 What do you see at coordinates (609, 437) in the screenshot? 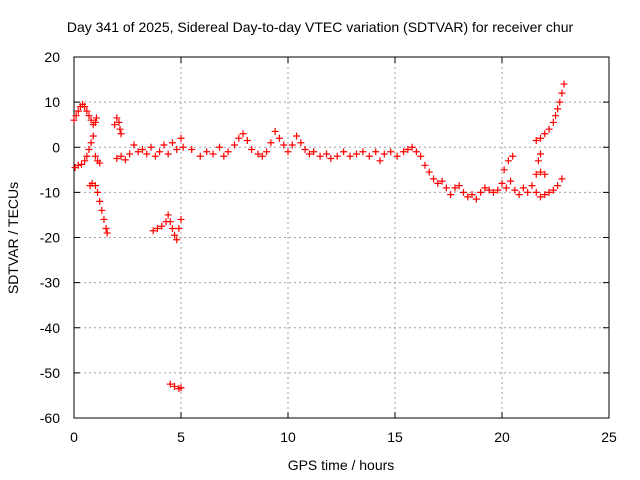
I see `x-tick-label: 25` at bounding box center [609, 437].